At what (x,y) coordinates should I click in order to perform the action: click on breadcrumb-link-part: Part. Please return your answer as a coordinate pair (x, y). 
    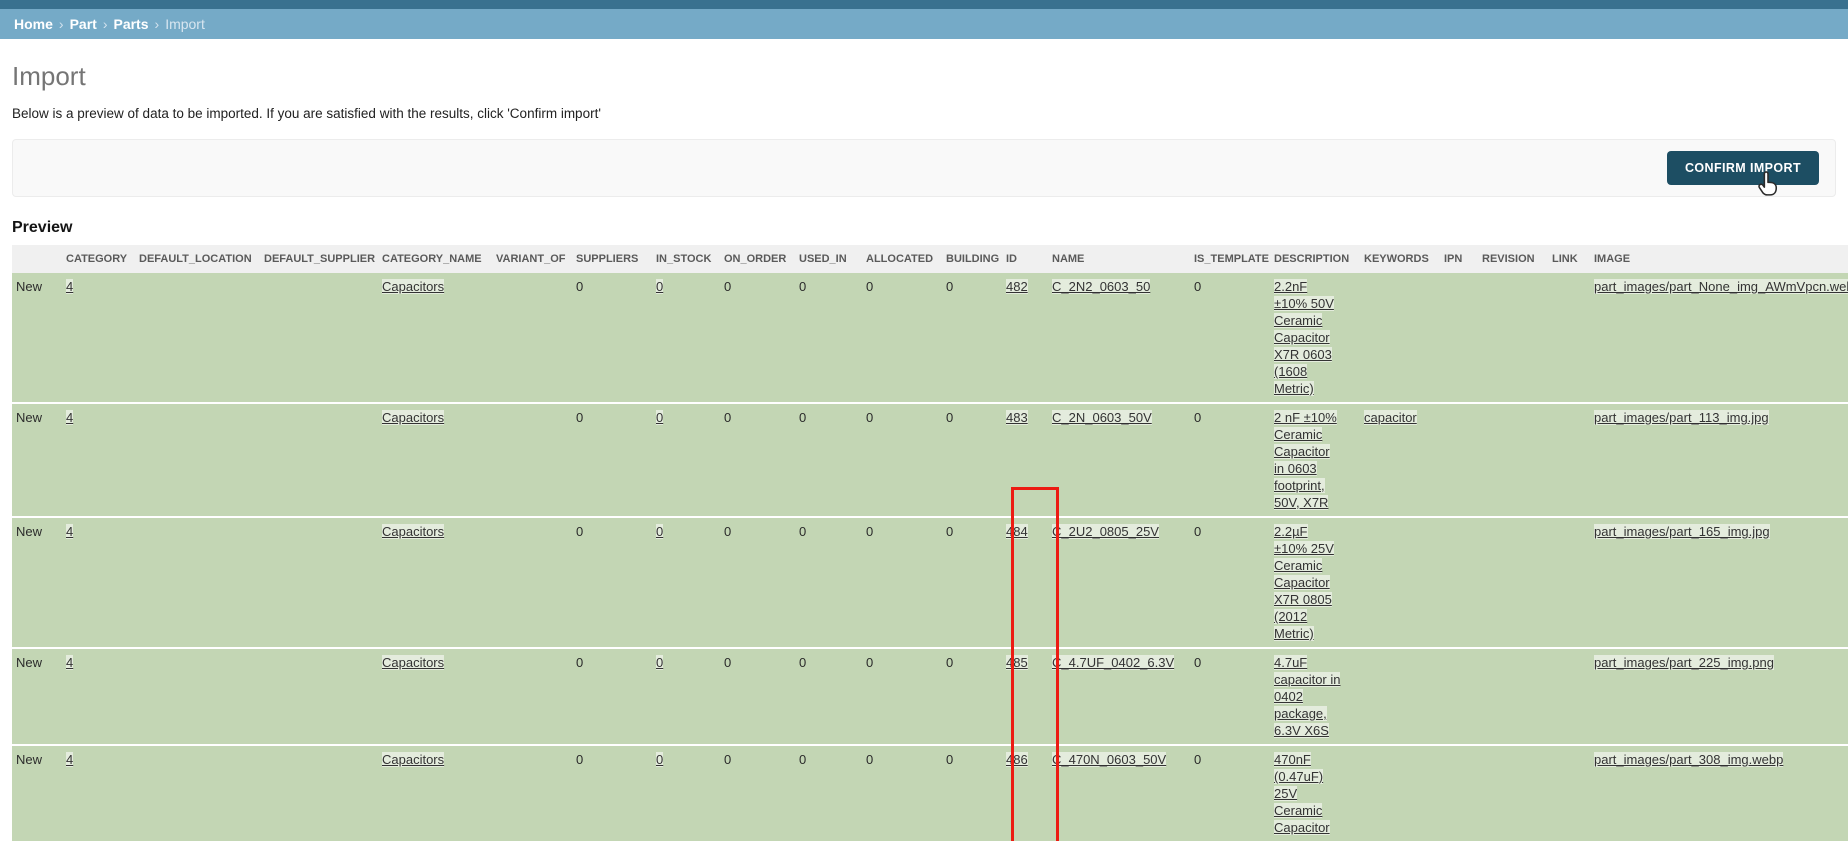
    Looking at the image, I should click on (83, 24).